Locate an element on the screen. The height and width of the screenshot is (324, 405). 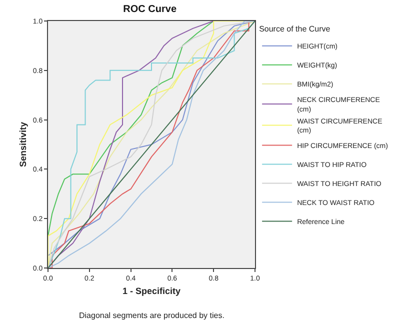
text: Diagonal segments are produced by ties. is located at coordinates (151, 315).